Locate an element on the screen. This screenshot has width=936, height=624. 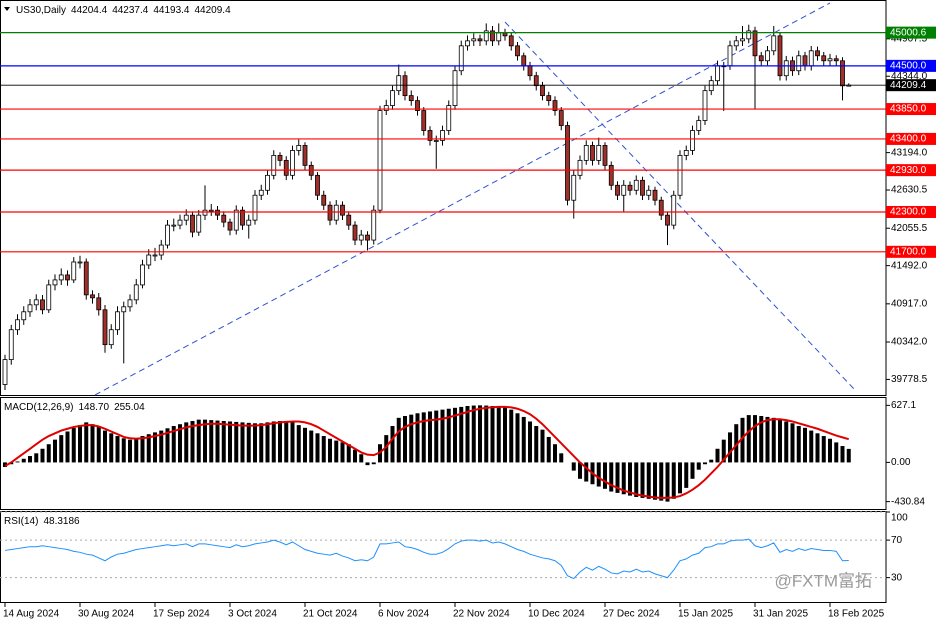
pane-title: RSI(14) 48.3186 is located at coordinates (42, 521).